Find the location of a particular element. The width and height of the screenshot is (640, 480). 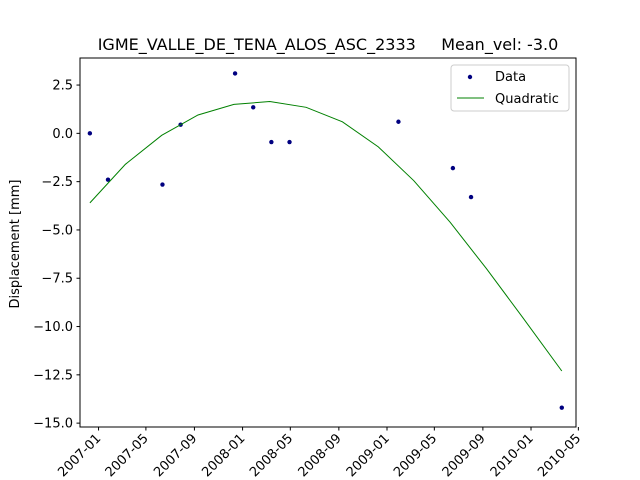

y-tick-label: −12.5 is located at coordinates (53, 375).